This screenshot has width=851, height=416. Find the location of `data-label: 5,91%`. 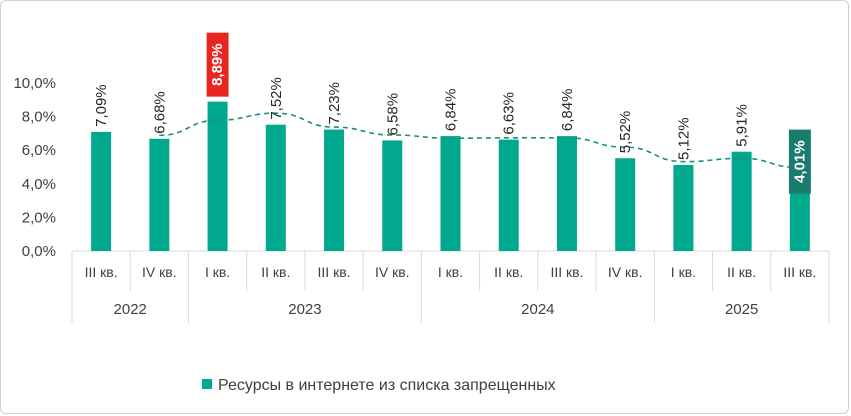

data-label: 5,91% is located at coordinates (742, 125).